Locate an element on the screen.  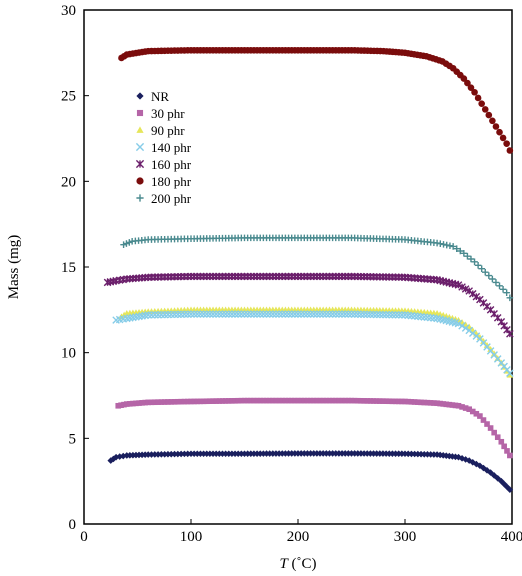
series-180-phr is located at coordinates (316, 100).